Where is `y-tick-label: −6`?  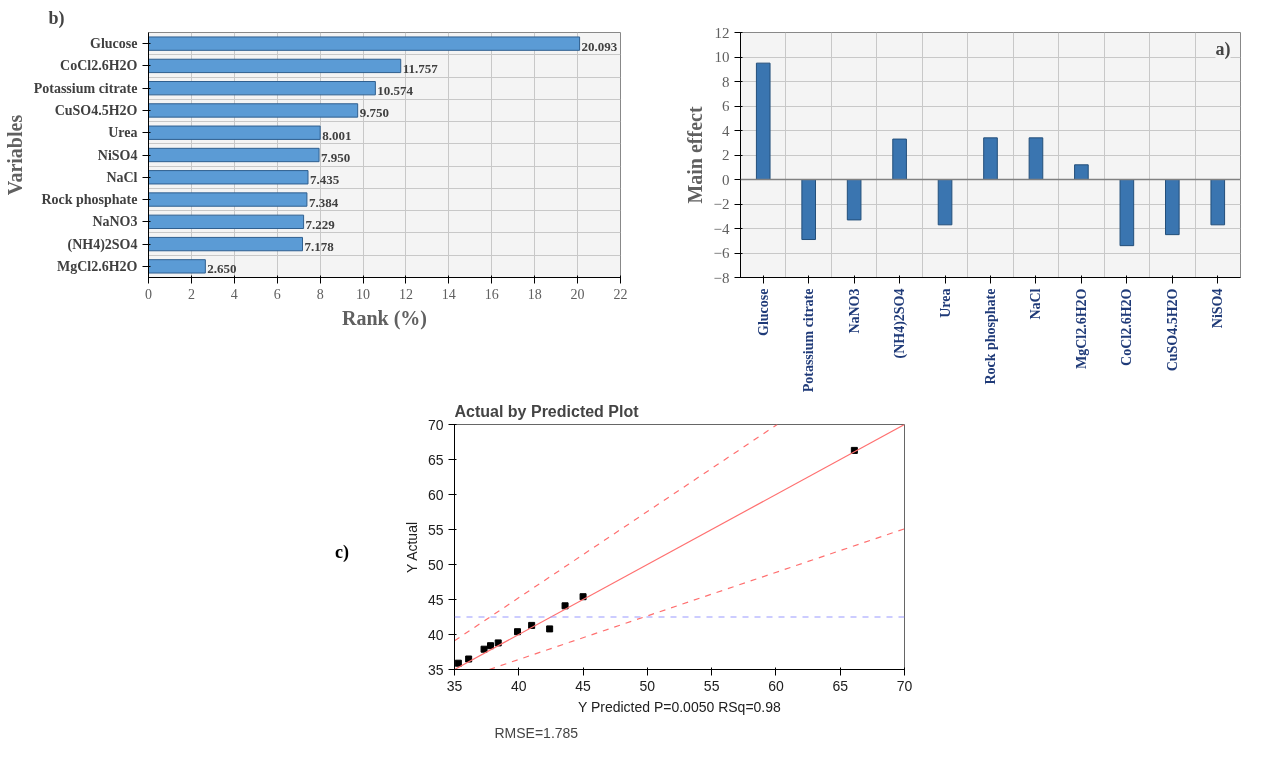 y-tick-label: −6 is located at coordinates (721, 253).